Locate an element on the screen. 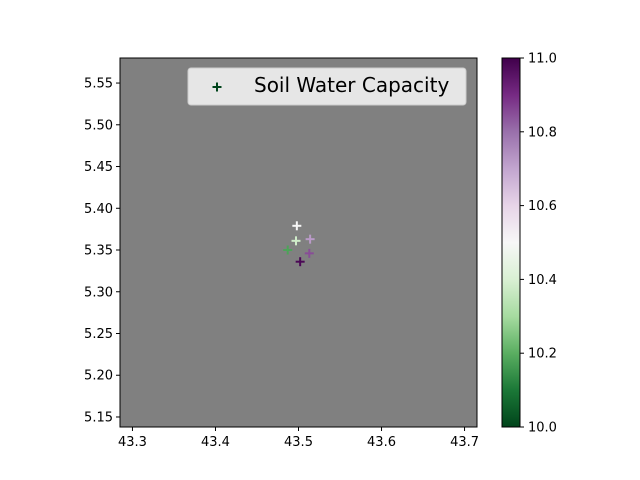 The image size is (640, 480). legend-box is located at coordinates (327, 86).